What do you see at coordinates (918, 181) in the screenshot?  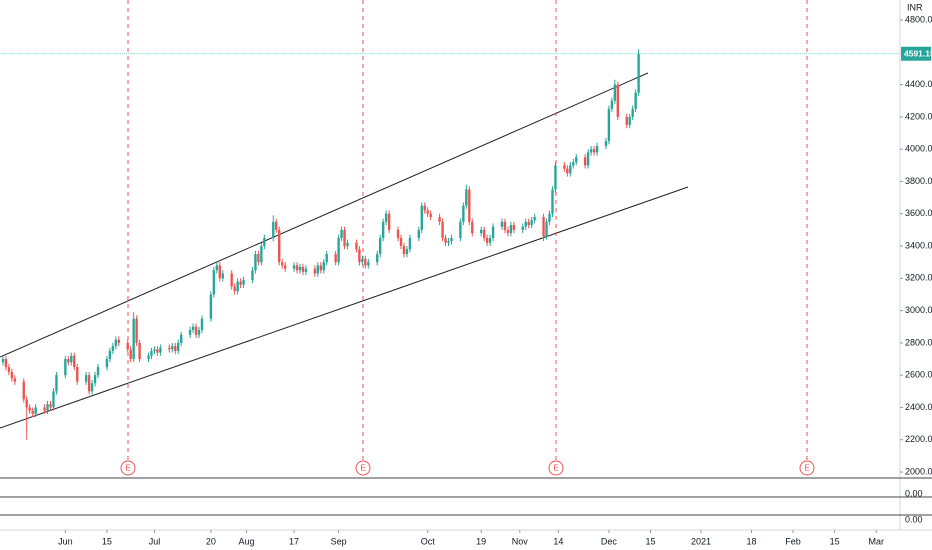 I see `y-tick-label: 3800.00` at bounding box center [918, 181].